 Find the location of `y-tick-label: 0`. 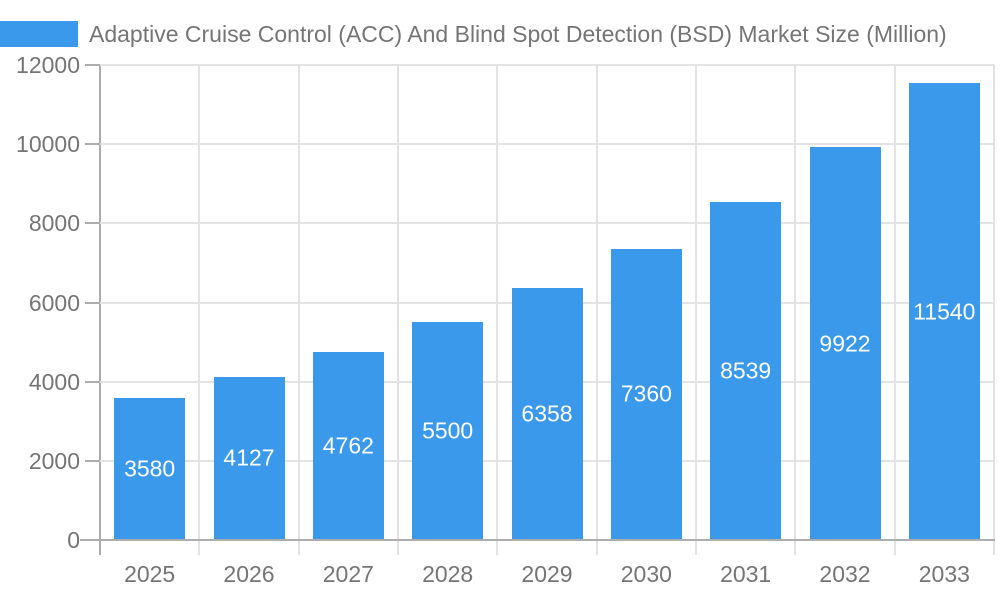

y-tick-label: 0 is located at coordinates (73, 540).